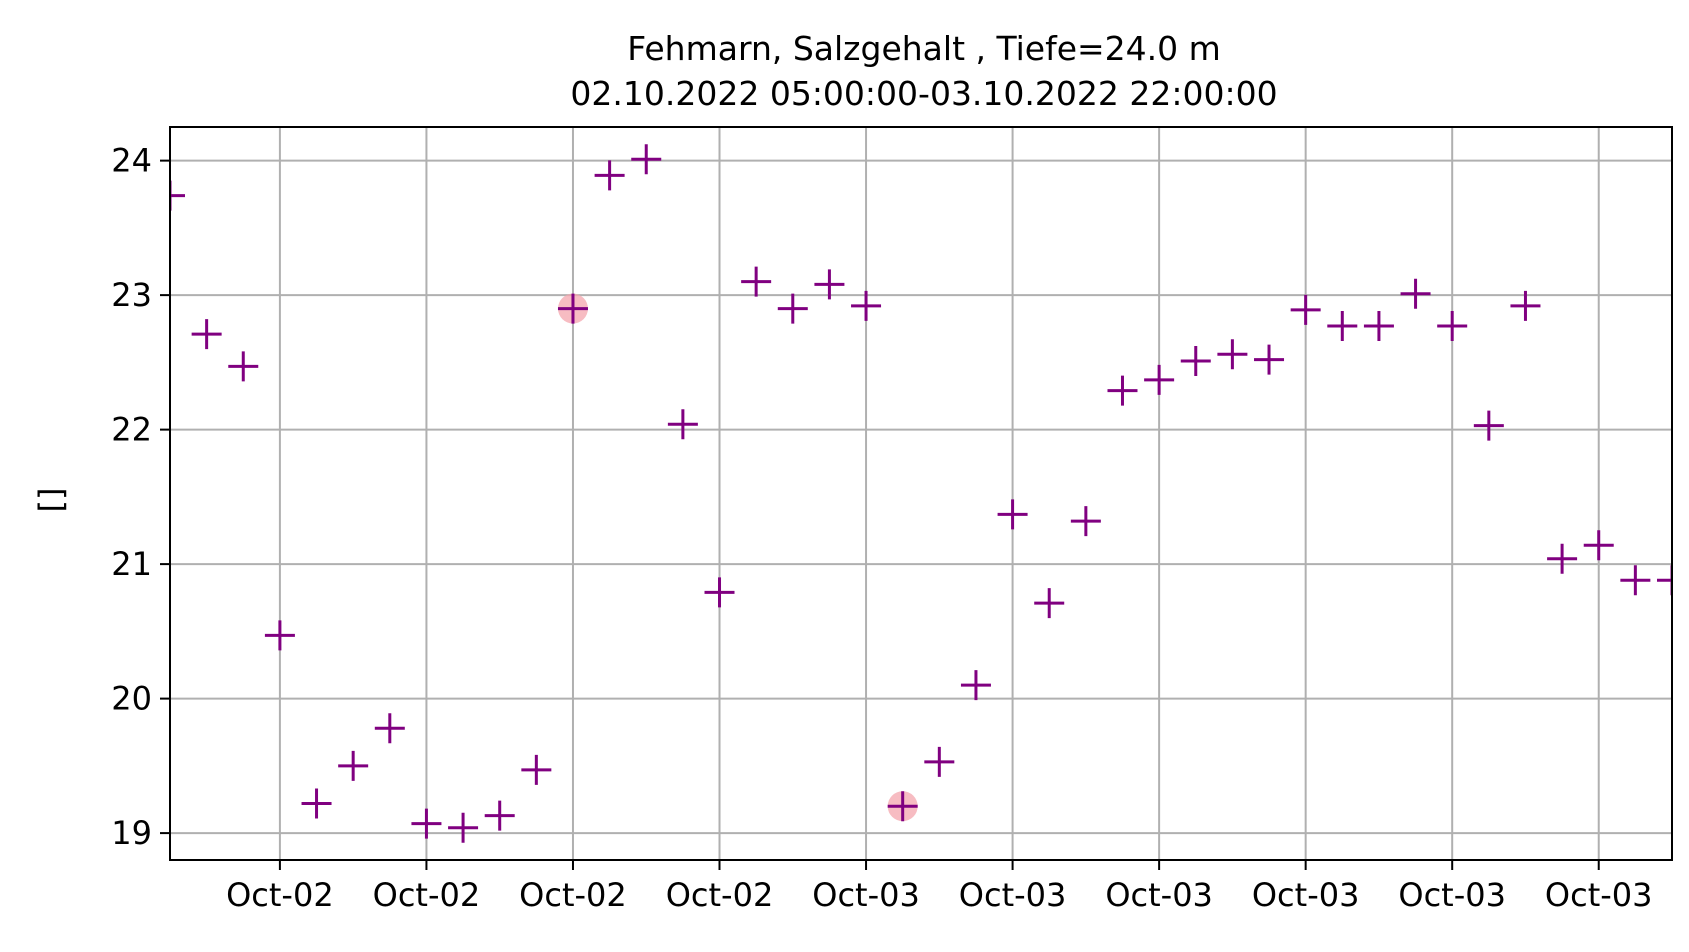  Describe the element at coordinates (131, 833) in the screenshot. I see `y-tick-label: 19` at that location.